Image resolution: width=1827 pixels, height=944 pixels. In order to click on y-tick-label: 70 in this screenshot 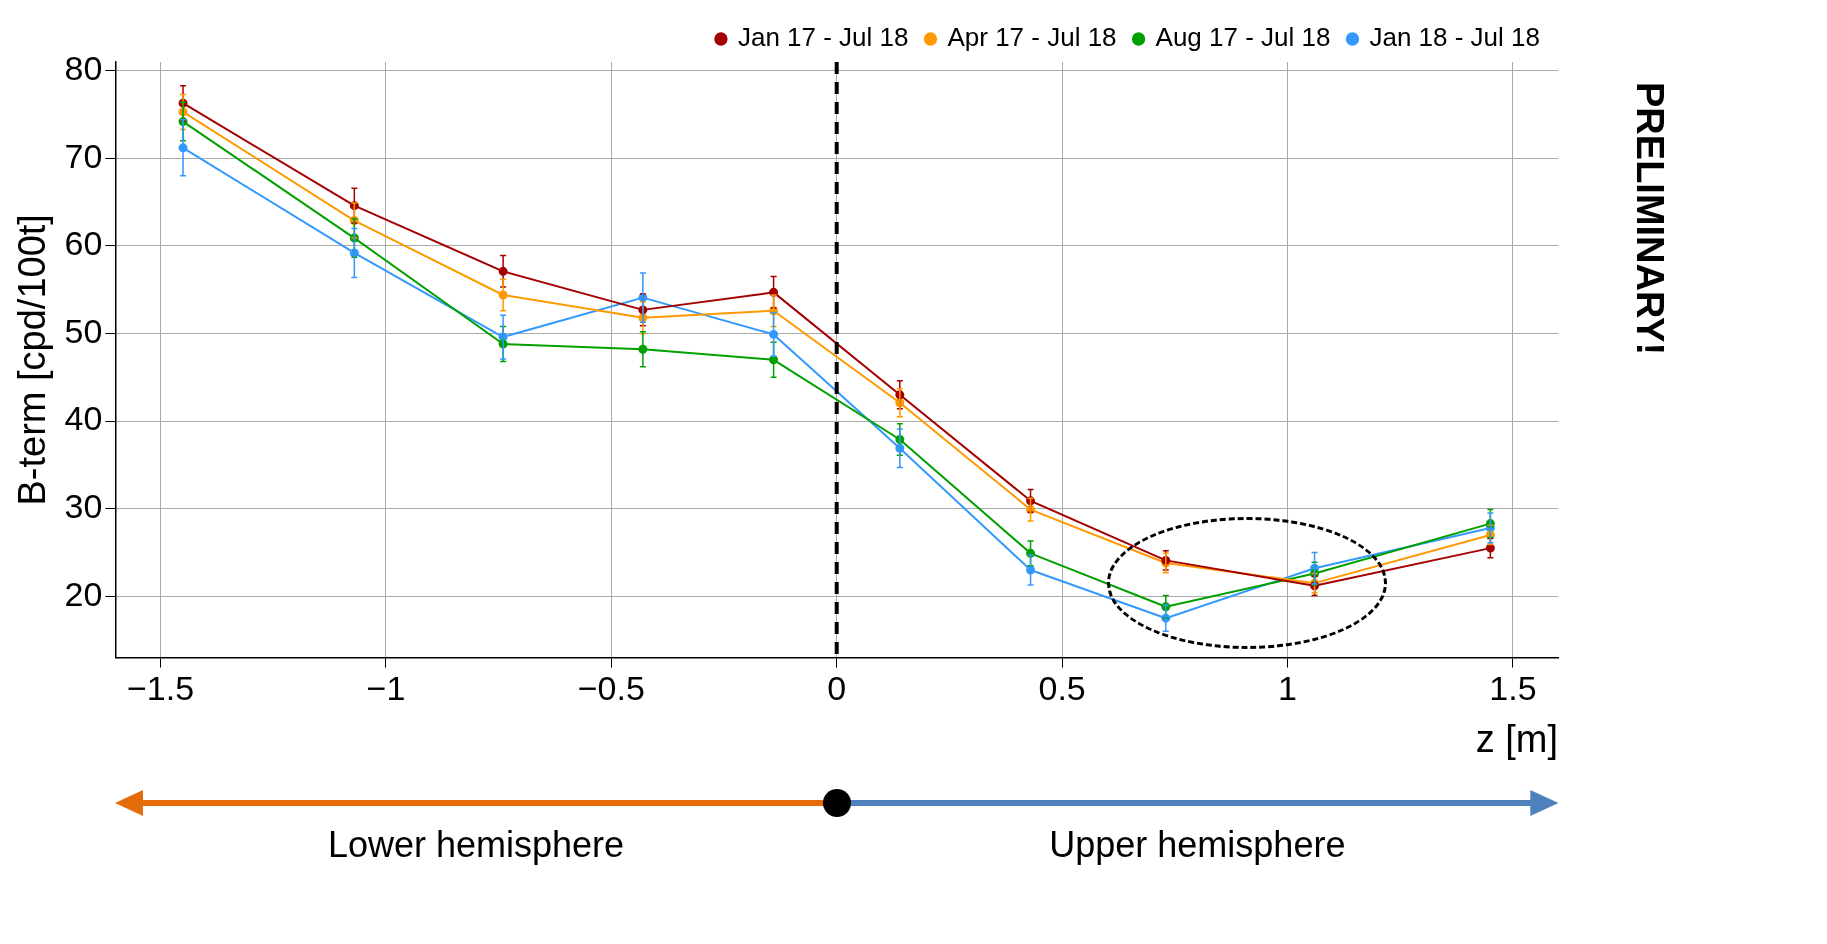, I will do `click(83, 155)`.